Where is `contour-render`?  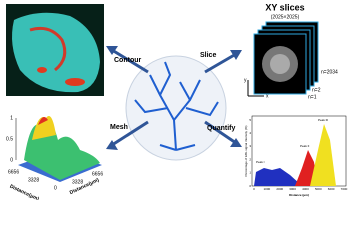 contour-render is located at coordinates (55, 50).